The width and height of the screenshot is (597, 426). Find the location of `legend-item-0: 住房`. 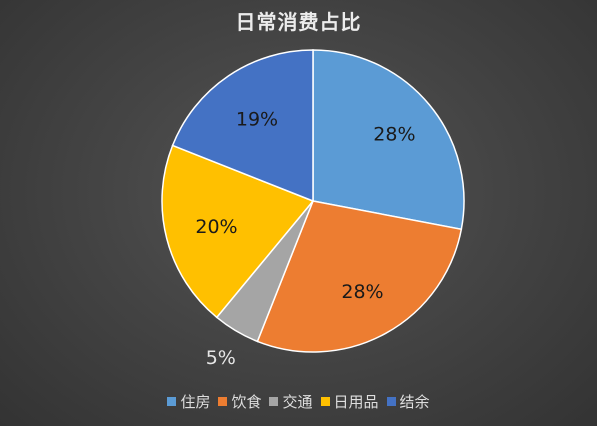

legend-item-0: 住房 is located at coordinates (188, 401).